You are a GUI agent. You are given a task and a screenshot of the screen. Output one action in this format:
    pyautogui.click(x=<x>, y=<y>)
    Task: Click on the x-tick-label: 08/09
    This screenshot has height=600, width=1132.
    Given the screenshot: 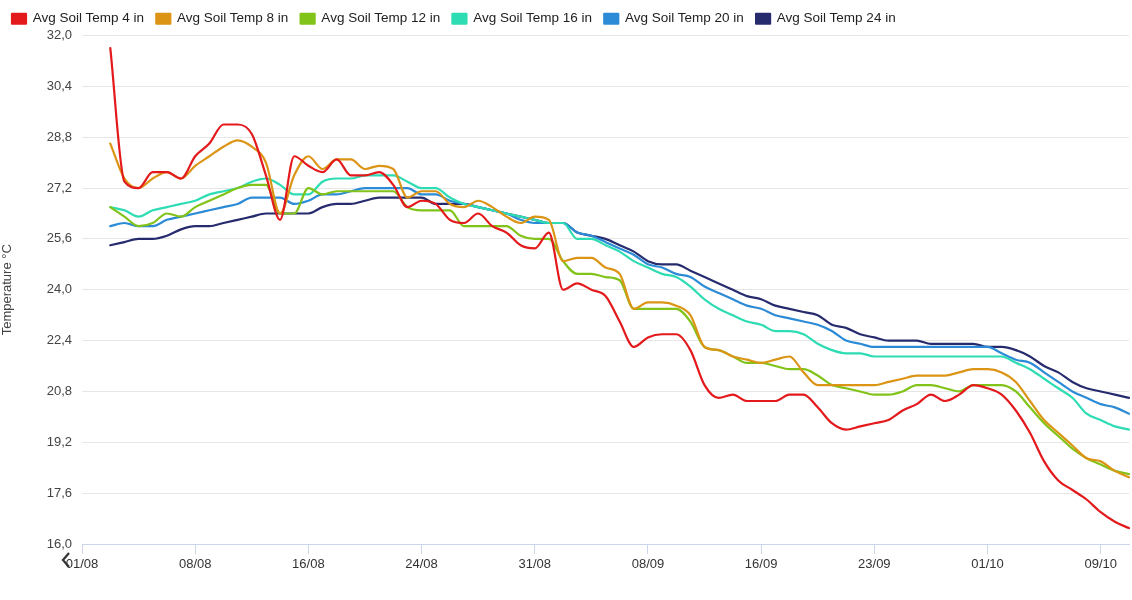 What is the action you would take?
    pyautogui.click(x=648, y=564)
    